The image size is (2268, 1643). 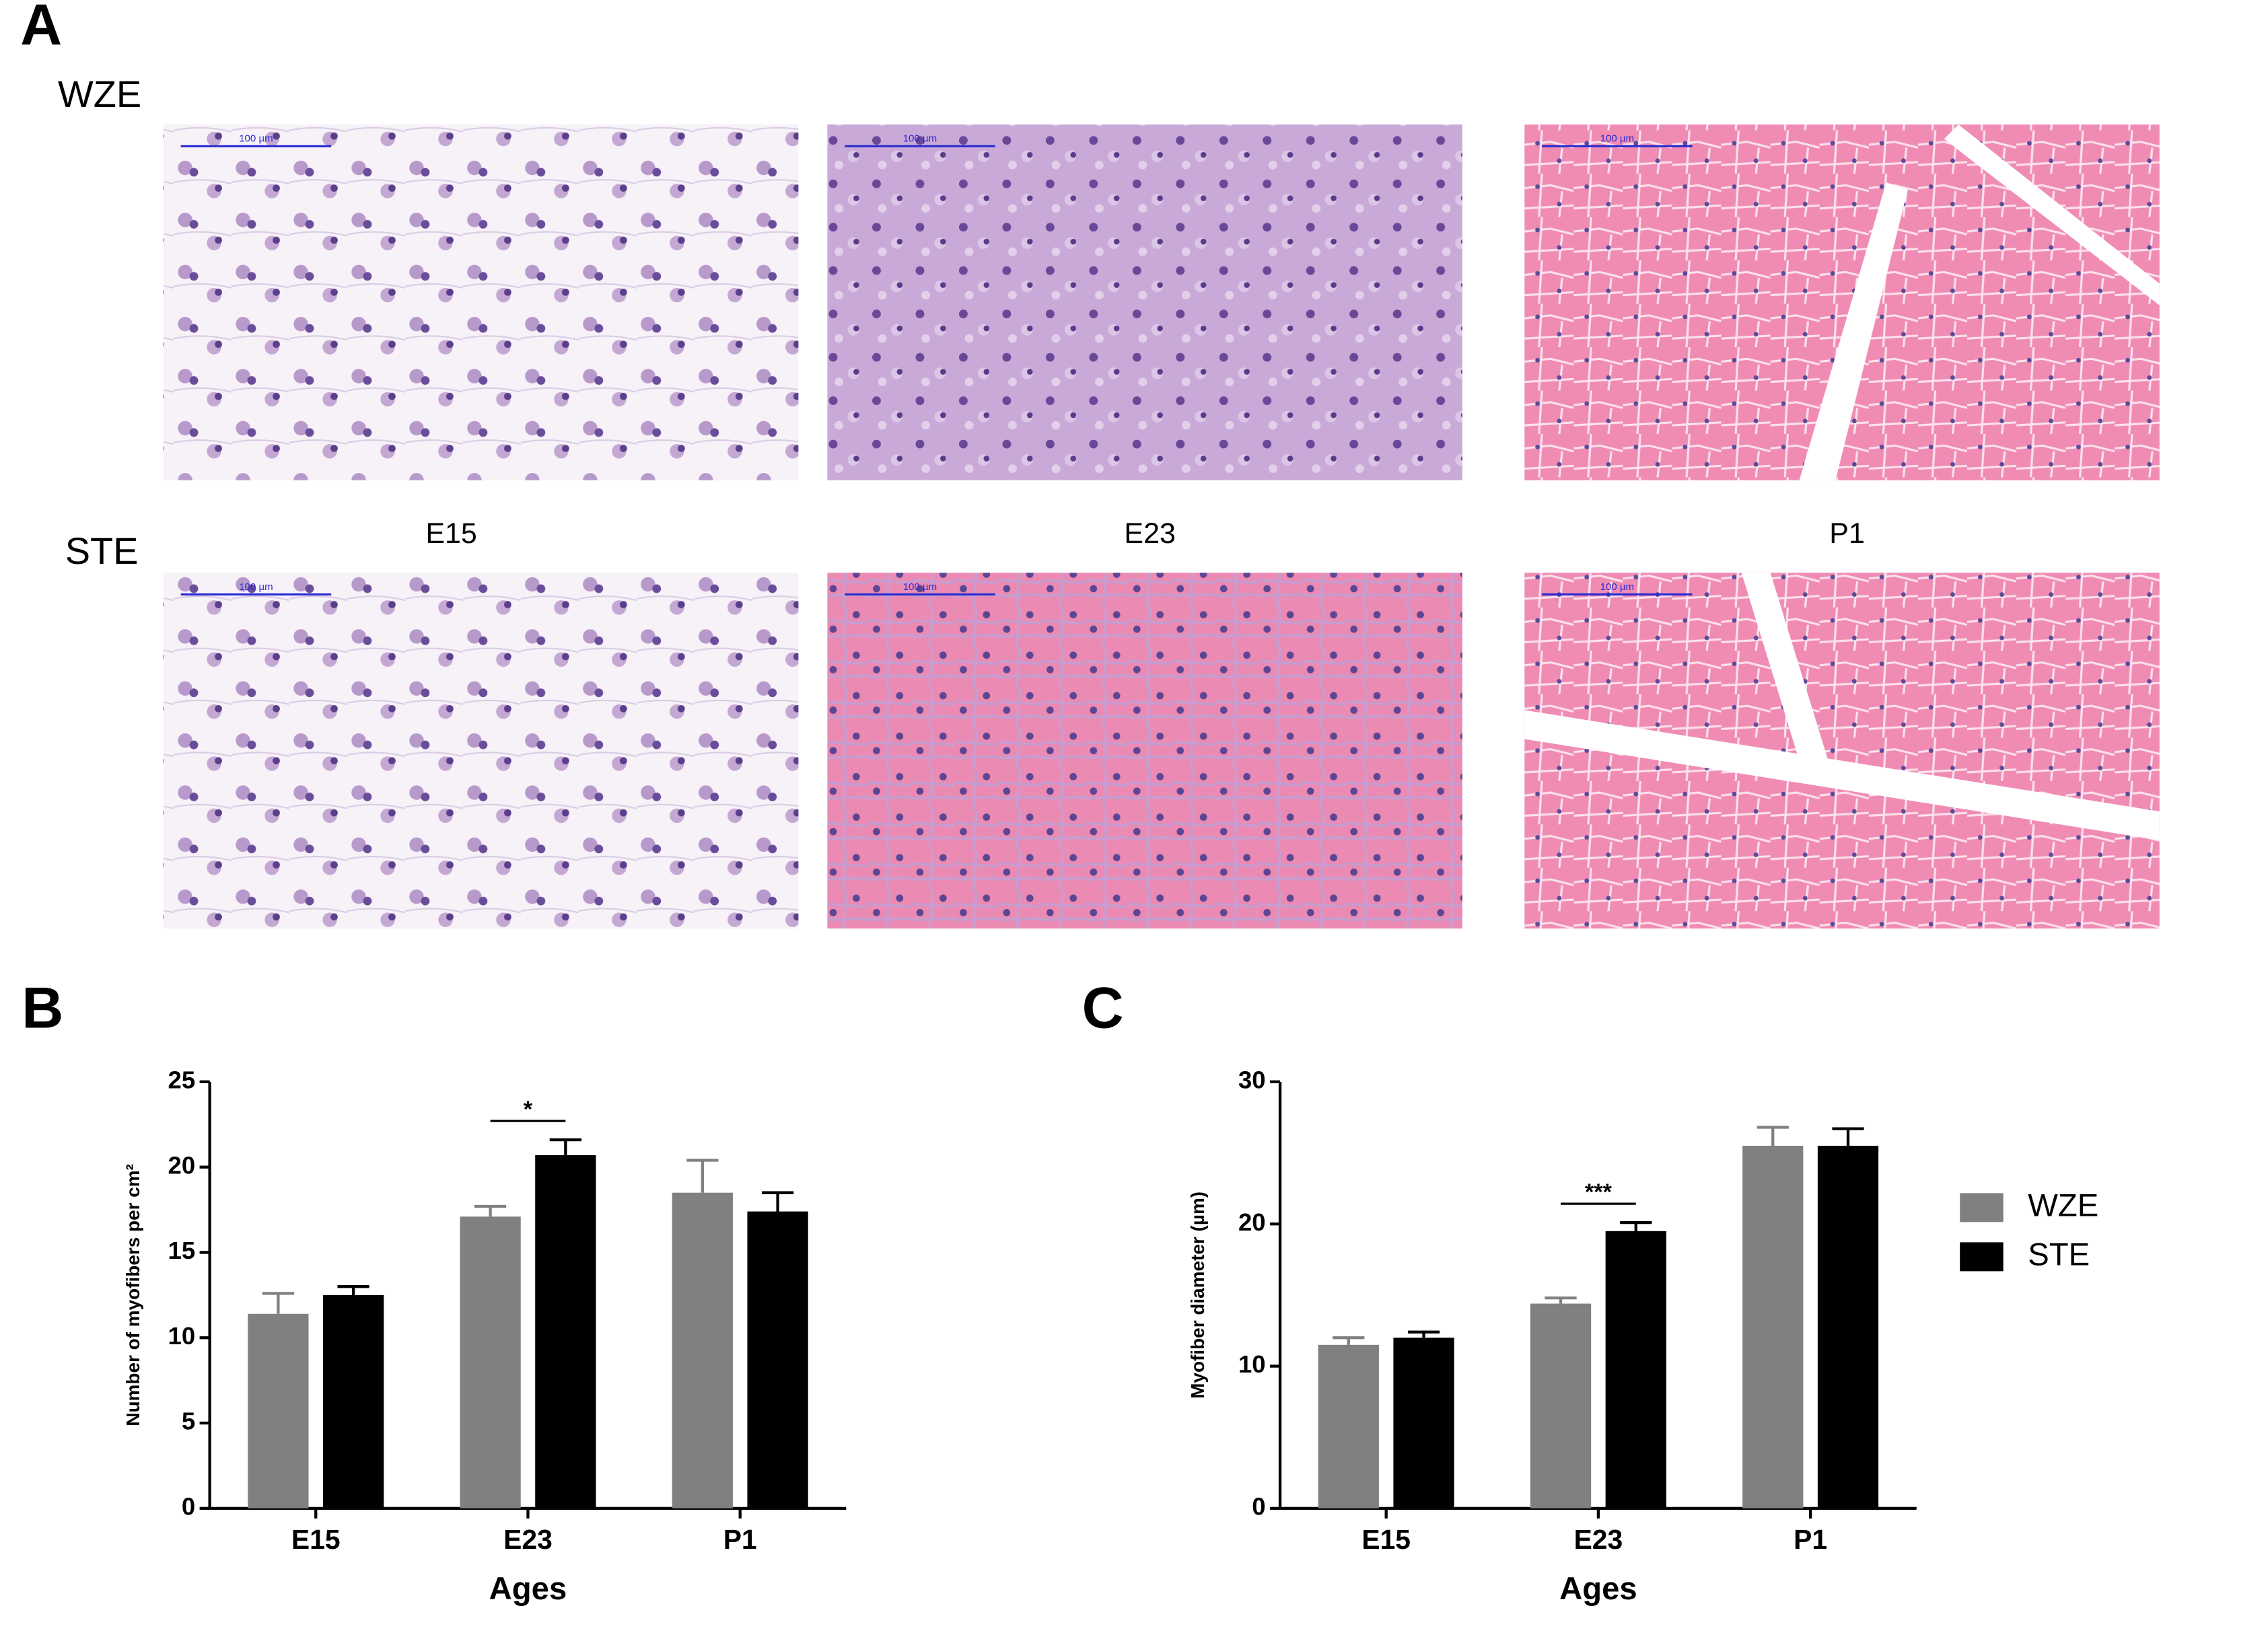 I want to click on panel-label: C, so click(x=1103, y=1008).